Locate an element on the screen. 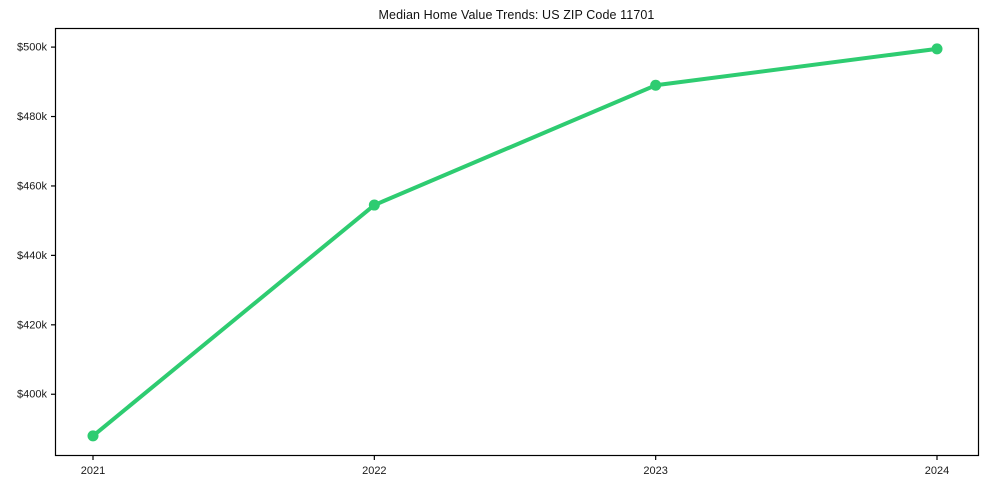  y-tick-label: $440k is located at coordinates (32, 256).